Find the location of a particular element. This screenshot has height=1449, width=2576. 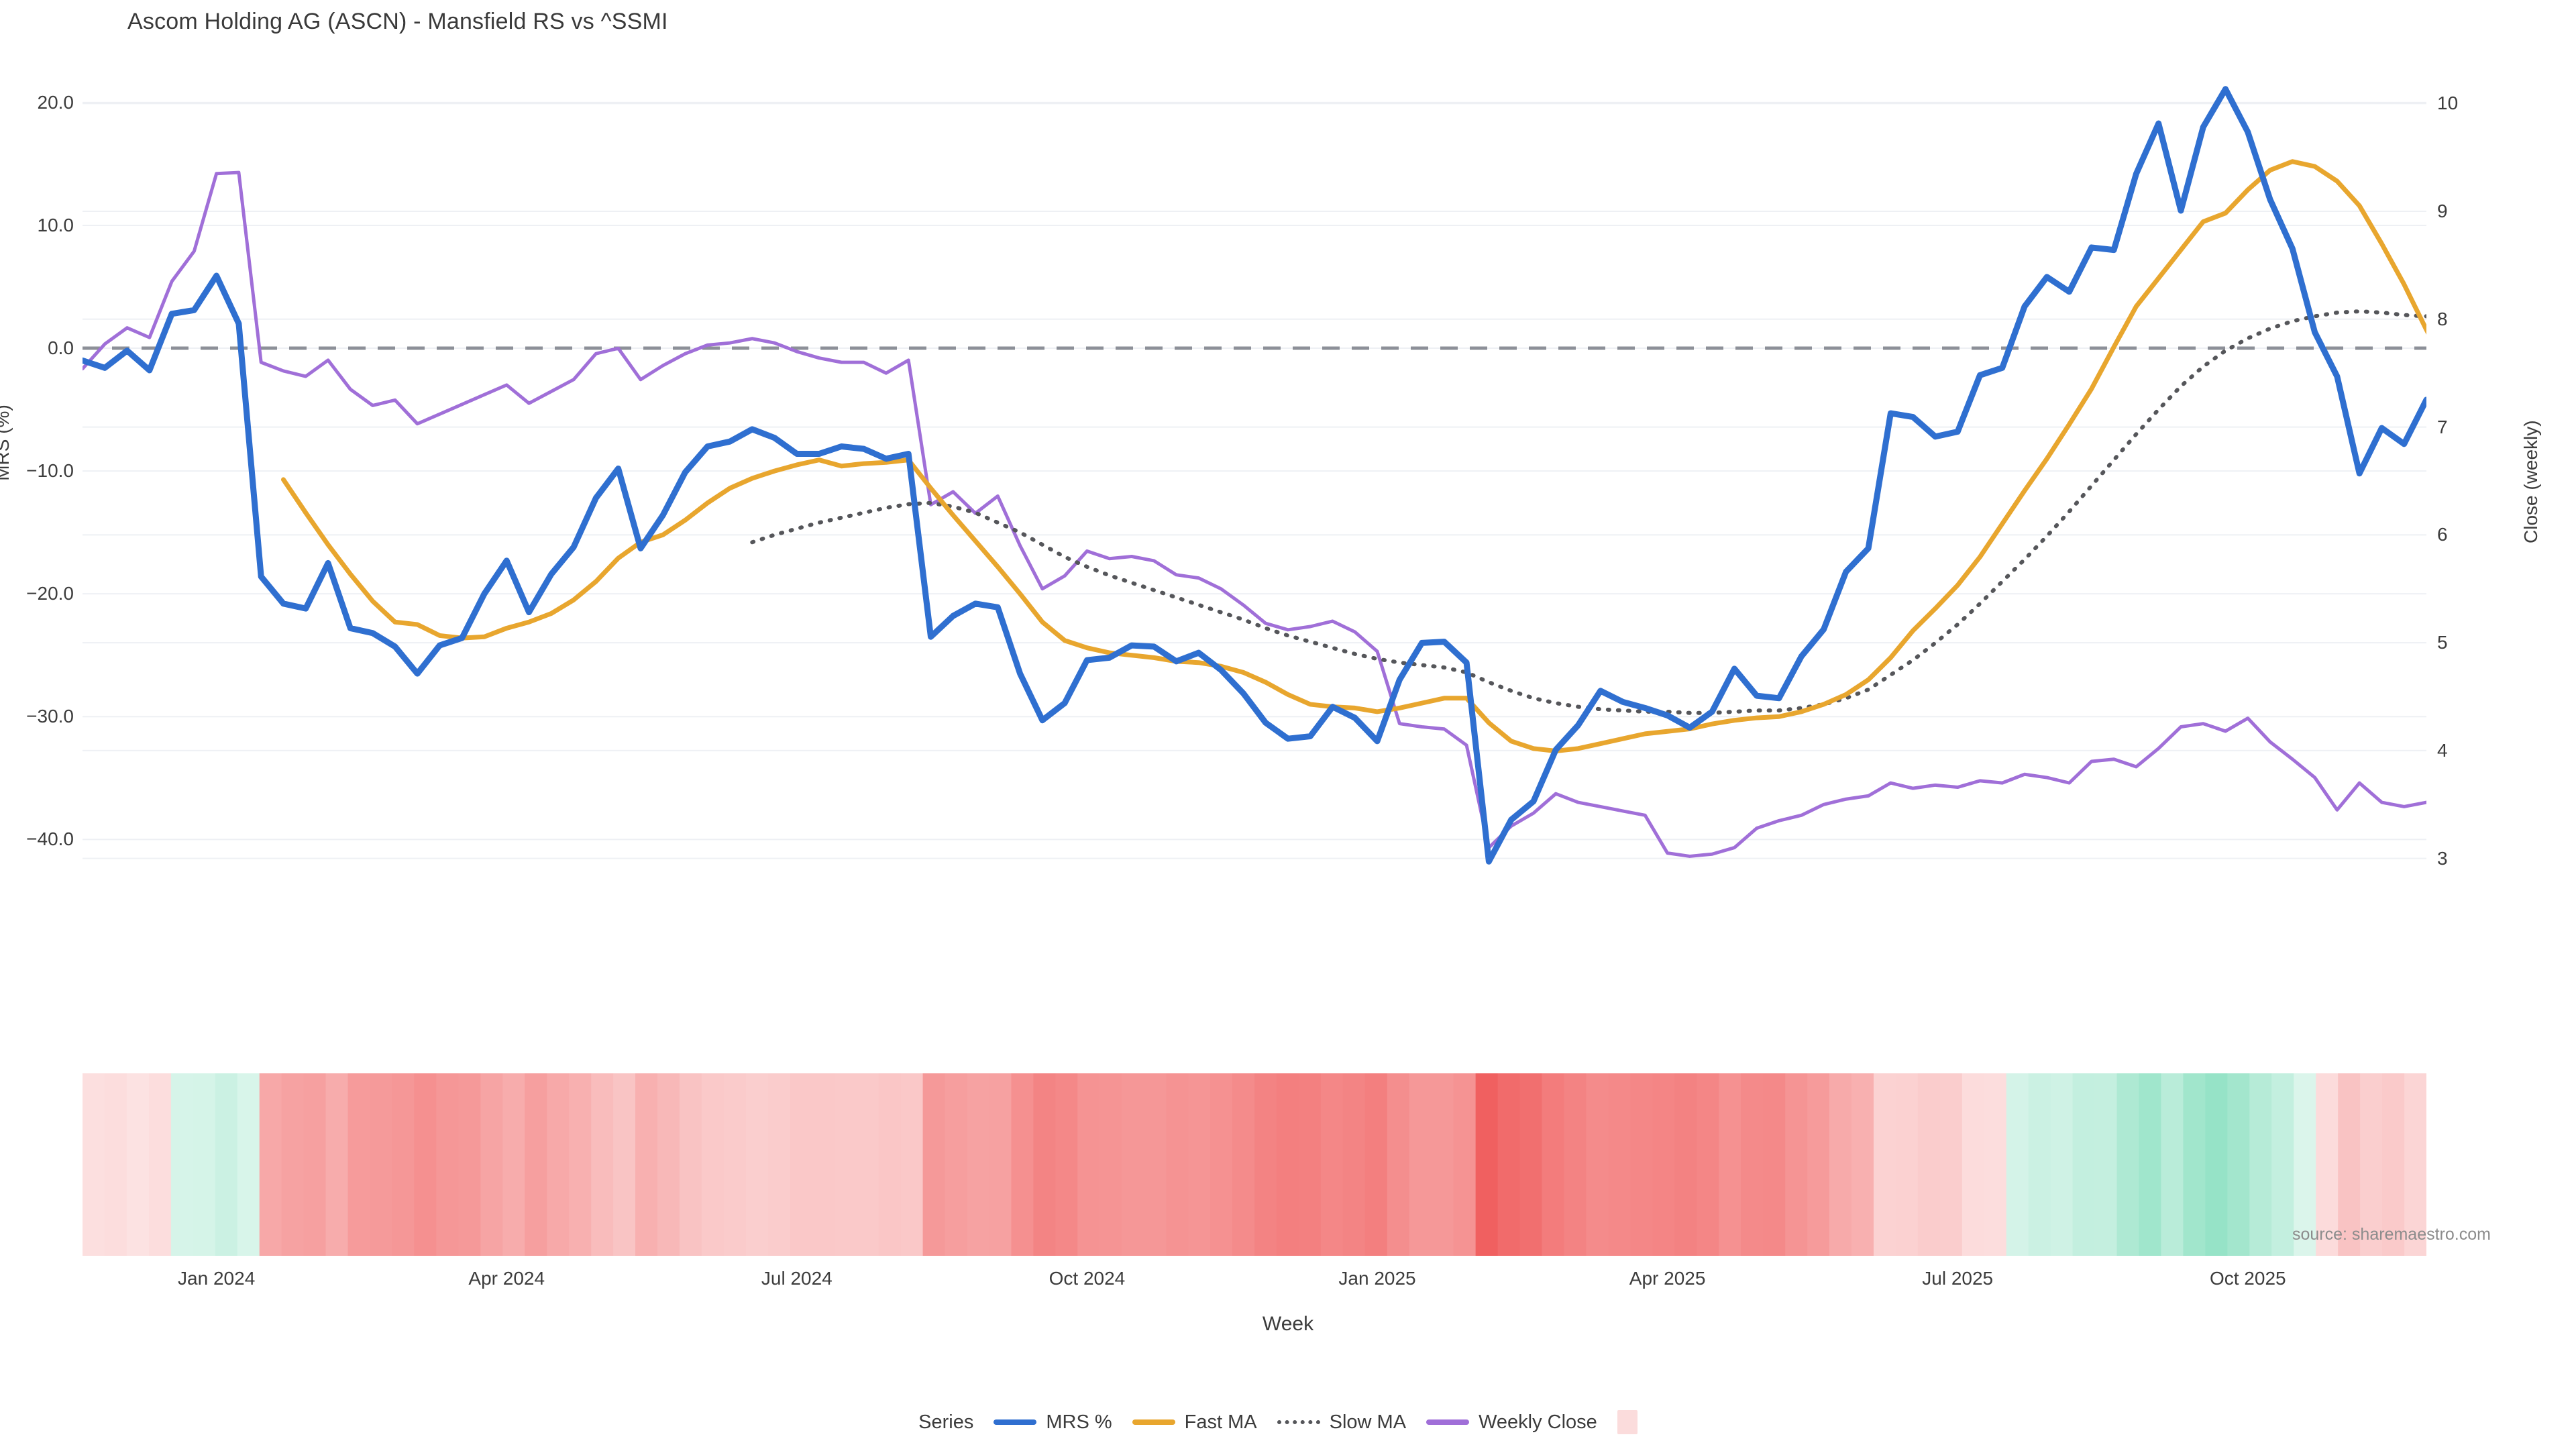

legend-heat-swatch is located at coordinates (1627, 1422).